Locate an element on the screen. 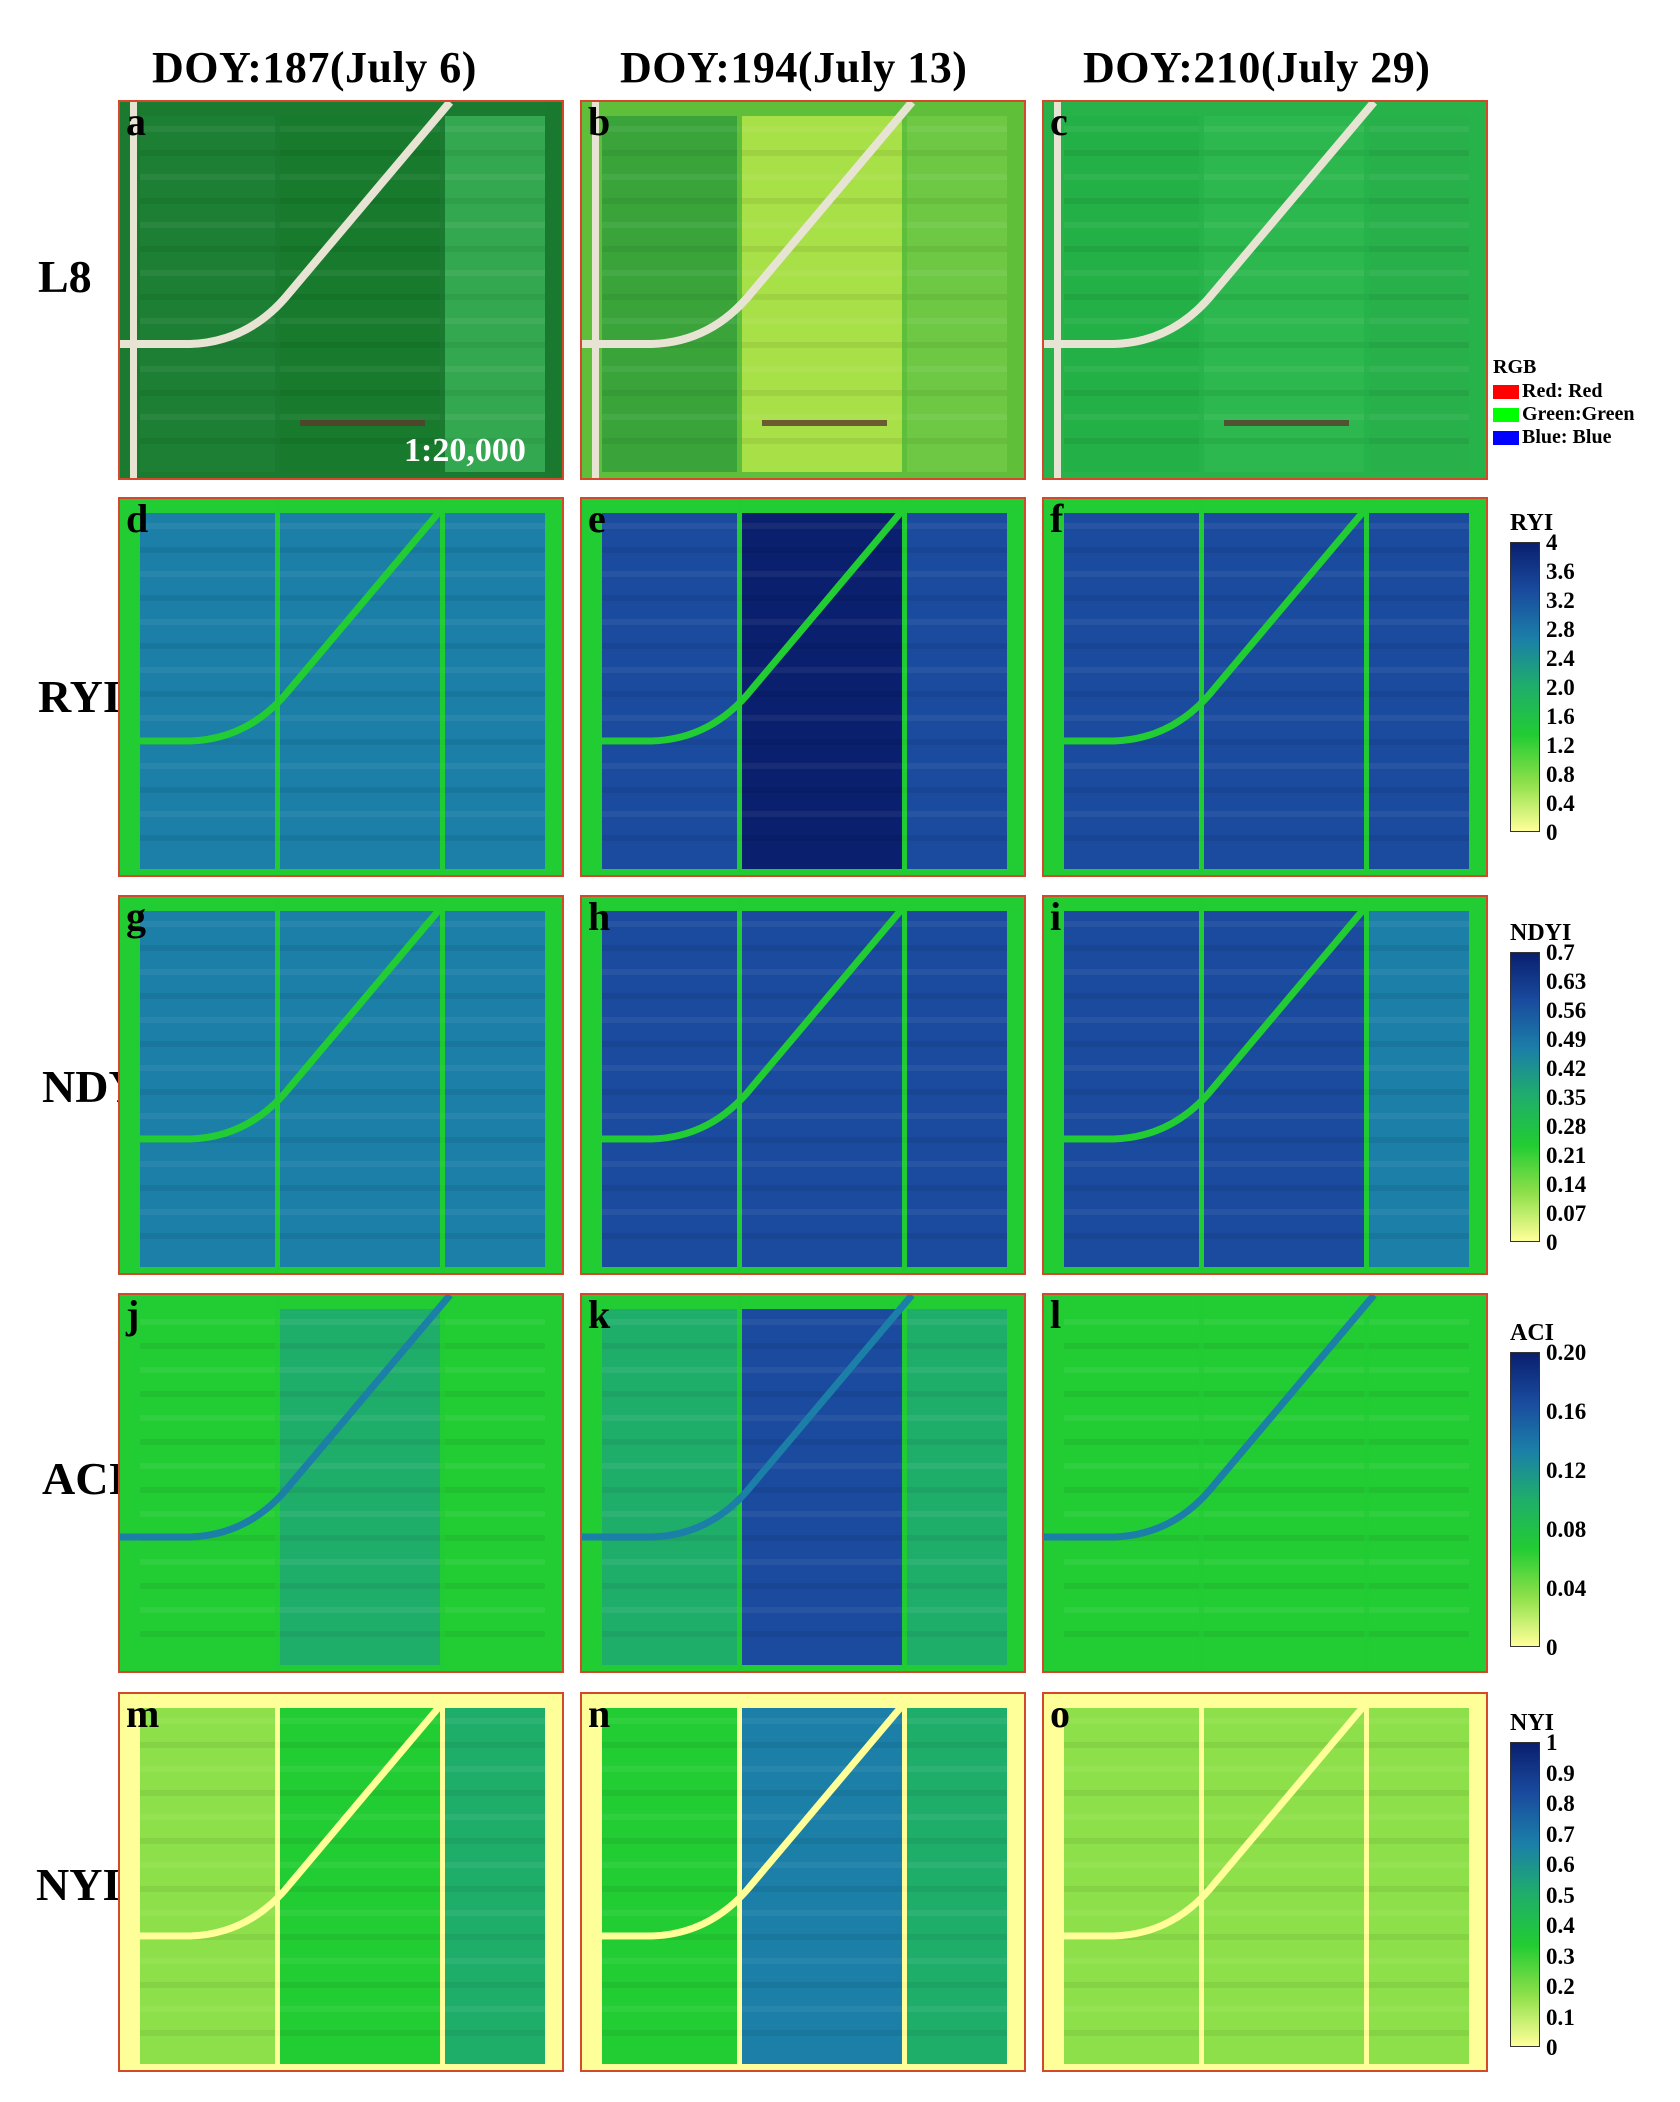  colorbar-tick: 0.49 is located at coordinates (1566, 1039).